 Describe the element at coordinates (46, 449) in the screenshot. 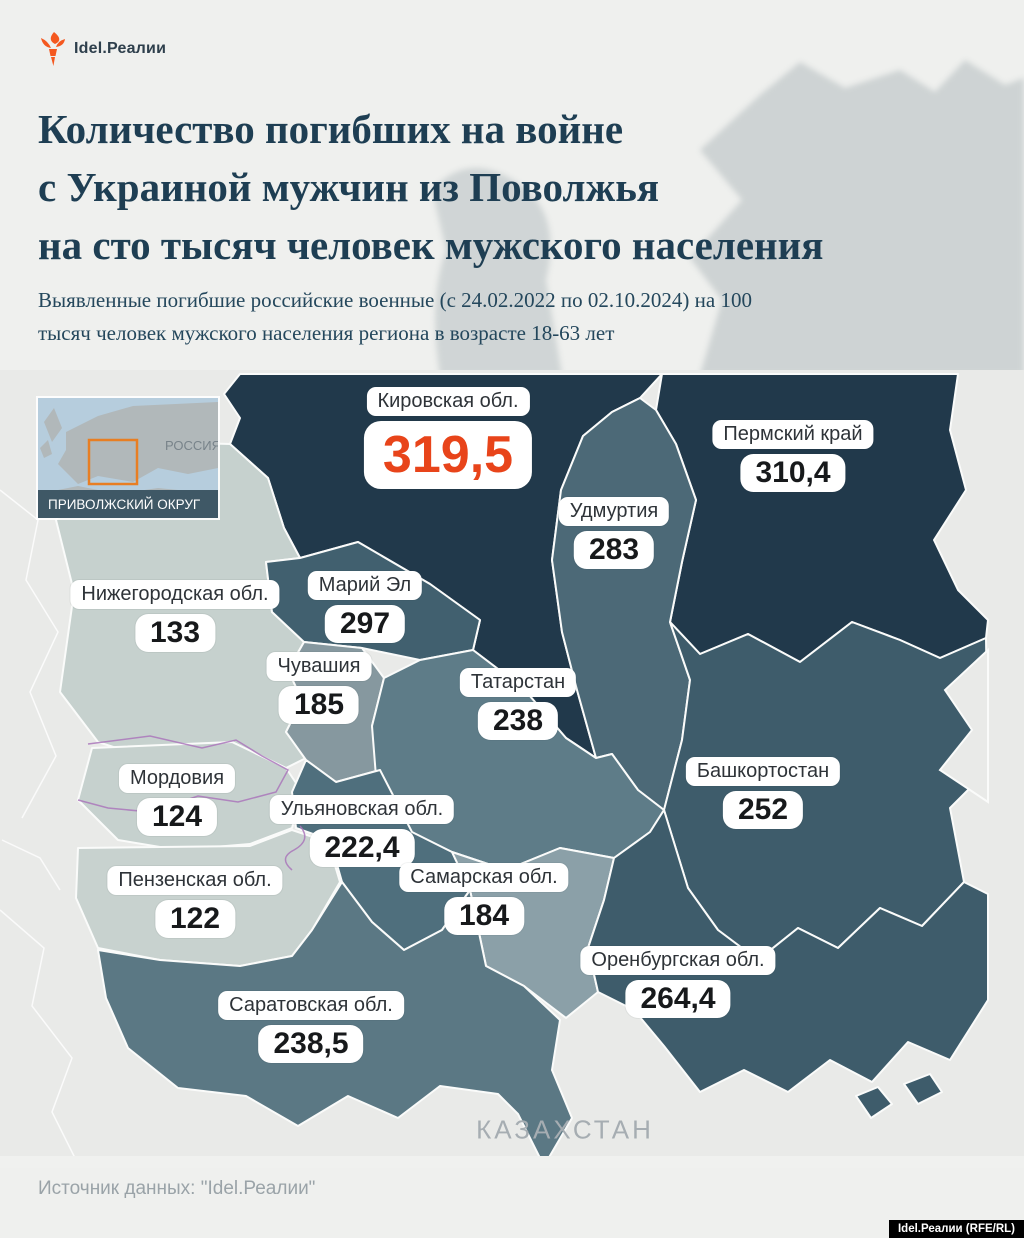

I see `inset-land-bit` at that location.